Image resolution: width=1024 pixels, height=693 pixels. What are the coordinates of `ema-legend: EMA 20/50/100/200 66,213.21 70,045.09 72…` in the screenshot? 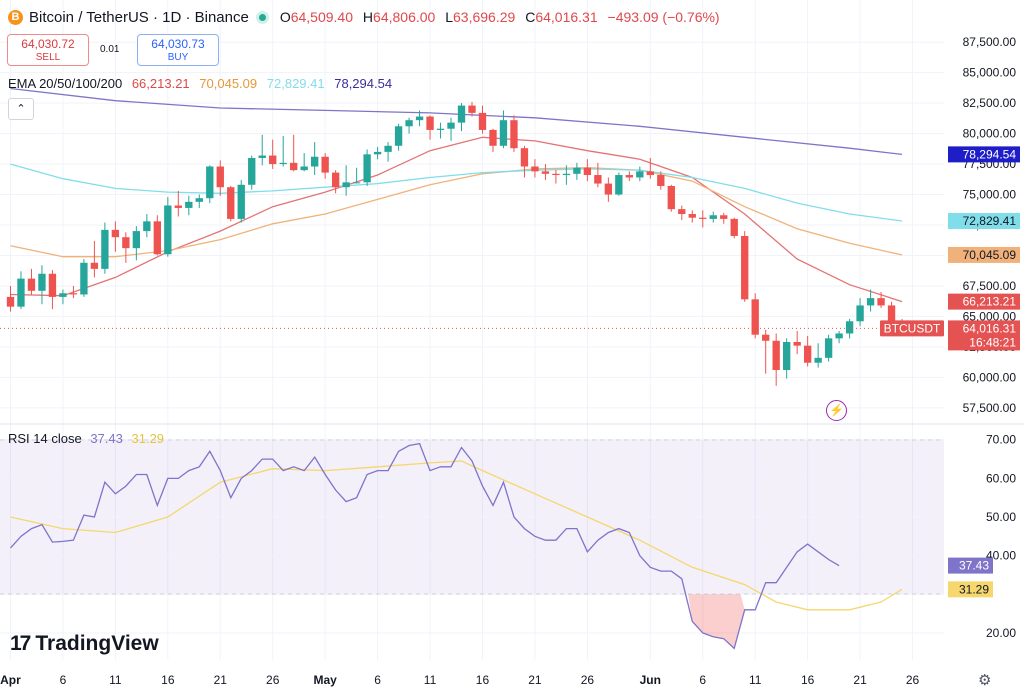 It's located at (203, 83).